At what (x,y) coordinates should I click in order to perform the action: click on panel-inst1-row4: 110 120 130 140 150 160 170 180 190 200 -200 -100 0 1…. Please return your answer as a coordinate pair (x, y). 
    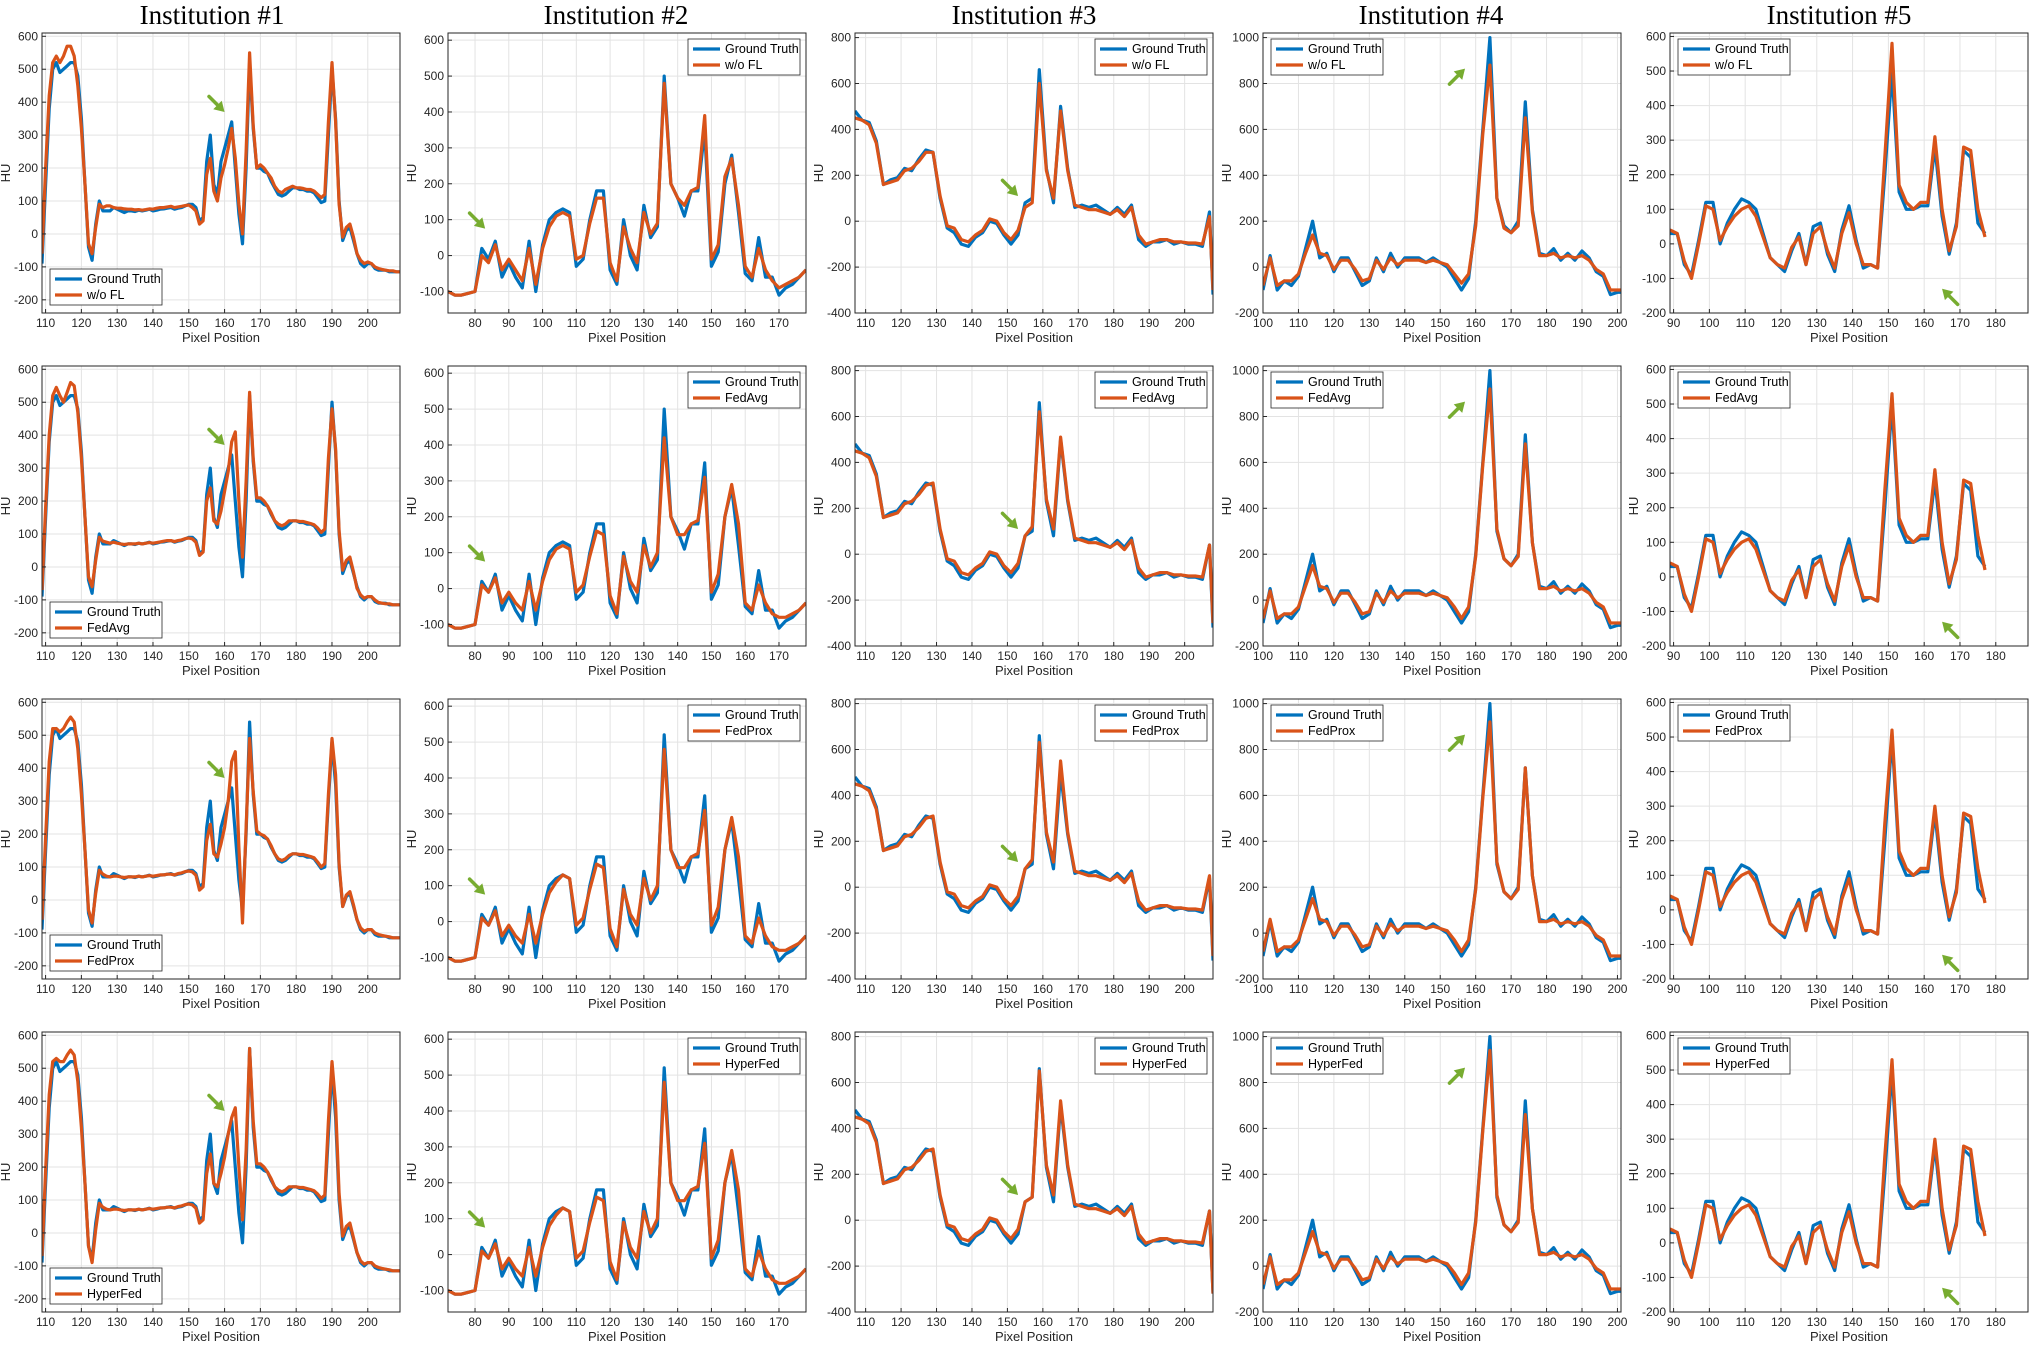
    Looking at the image, I should click on (200, 1186).